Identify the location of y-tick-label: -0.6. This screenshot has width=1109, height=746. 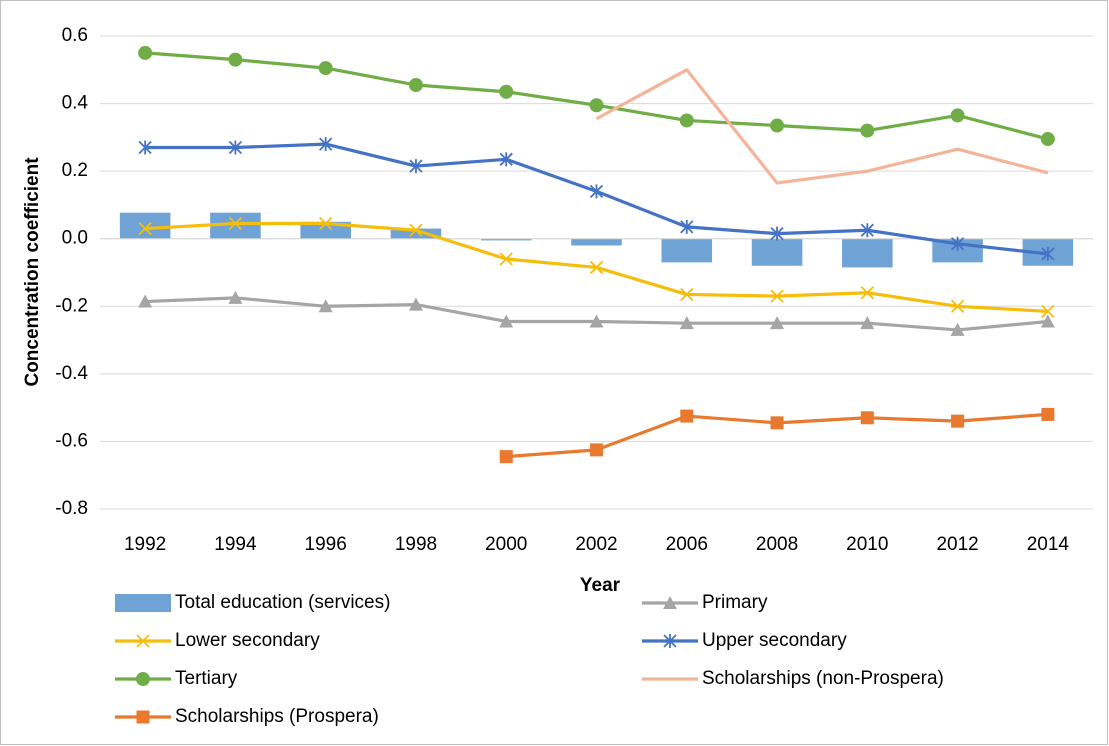
(71, 440).